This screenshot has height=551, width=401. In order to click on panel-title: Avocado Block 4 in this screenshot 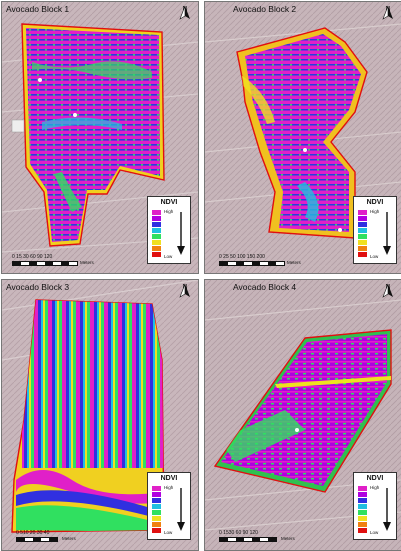, I will do `click(265, 287)`.